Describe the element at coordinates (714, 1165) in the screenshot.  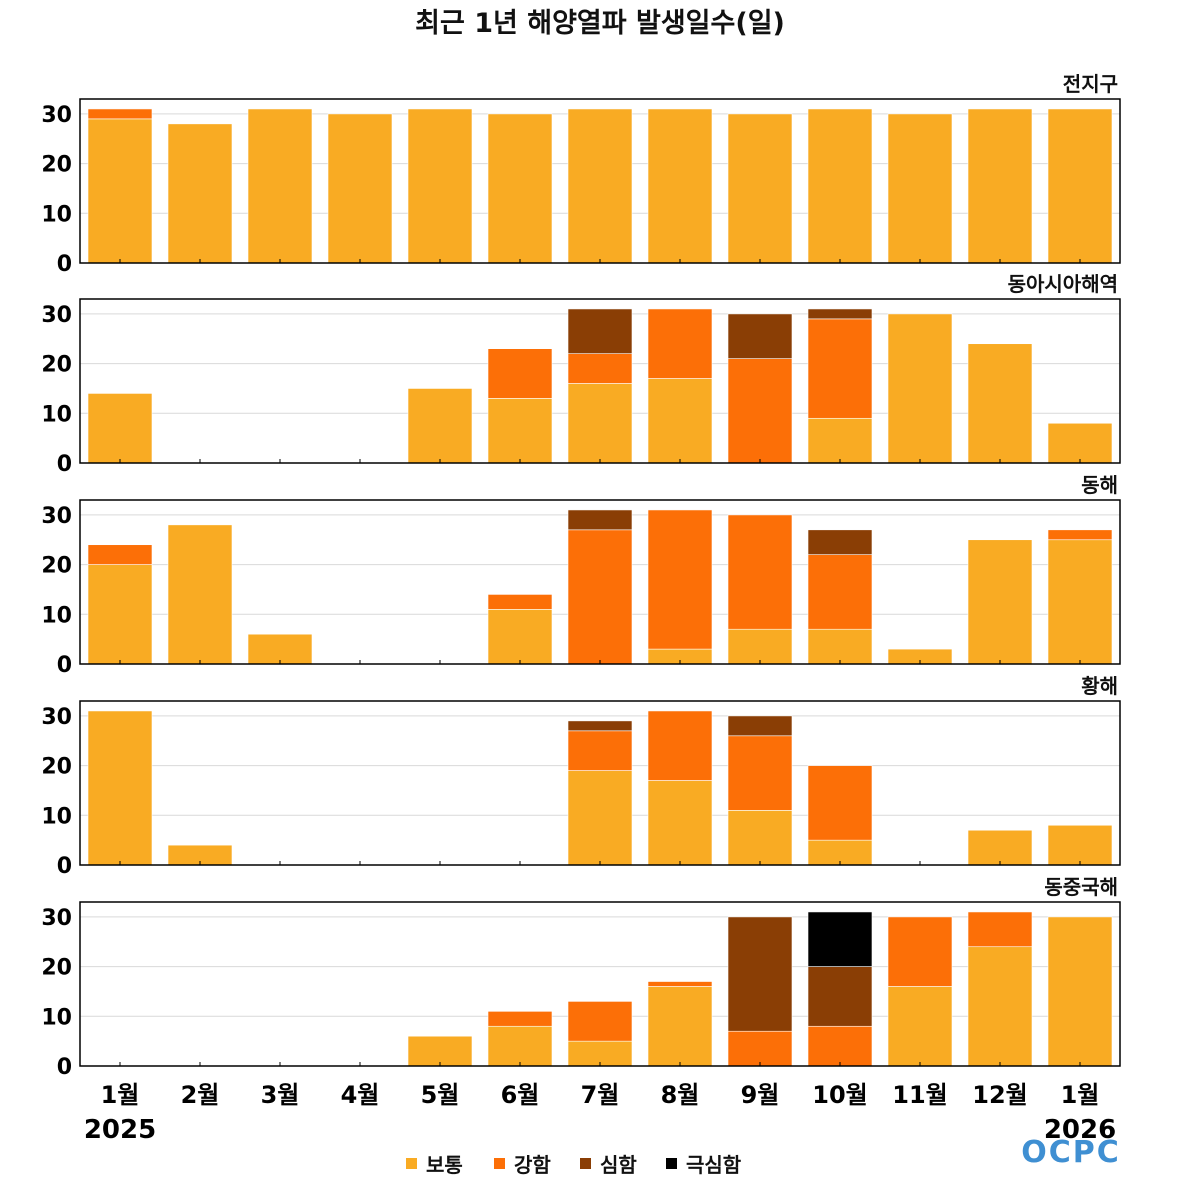
I see `legend-label: 극심함` at that location.